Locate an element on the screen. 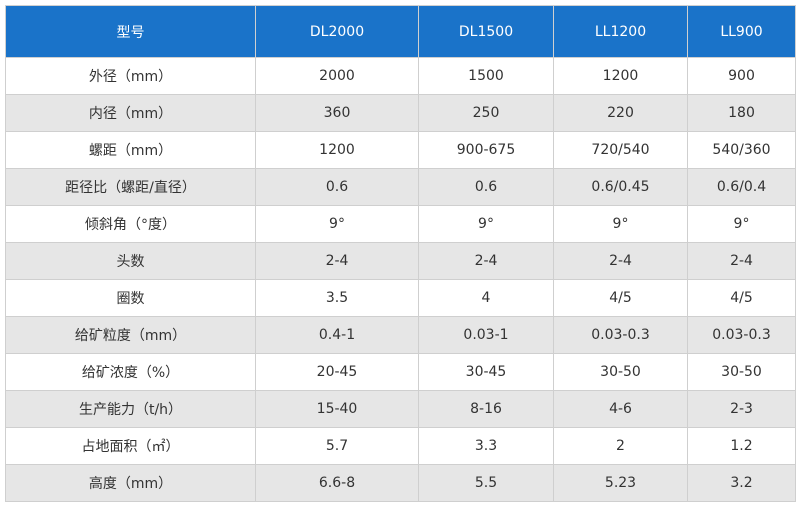  cell: 720/540 is located at coordinates (620, 150).